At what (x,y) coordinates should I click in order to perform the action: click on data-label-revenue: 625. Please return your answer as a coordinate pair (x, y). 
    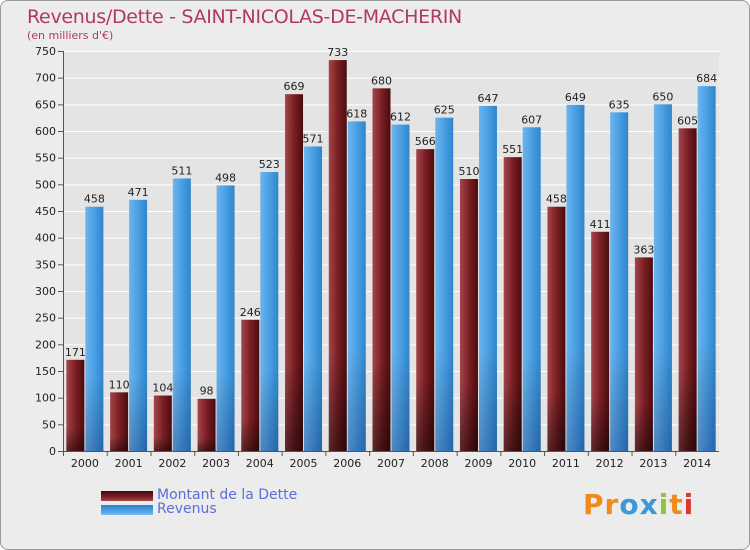
    Looking at the image, I should click on (444, 110).